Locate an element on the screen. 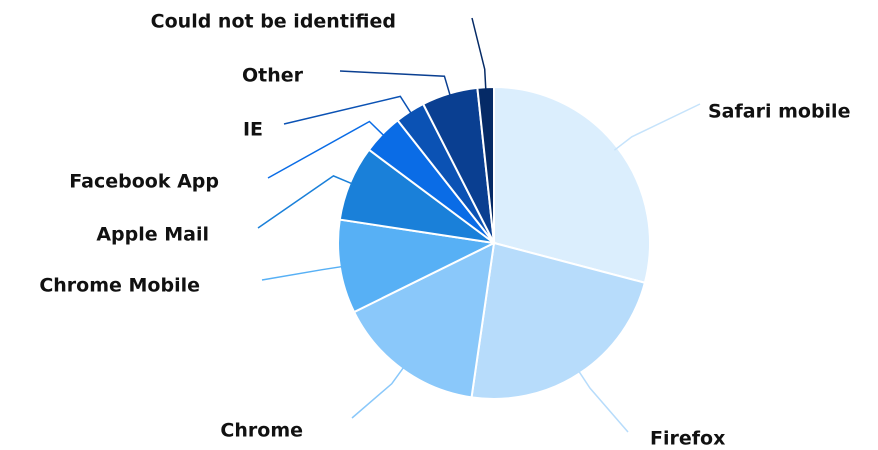 The height and width of the screenshot is (450, 878). slice-label: Other is located at coordinates (273, 76).